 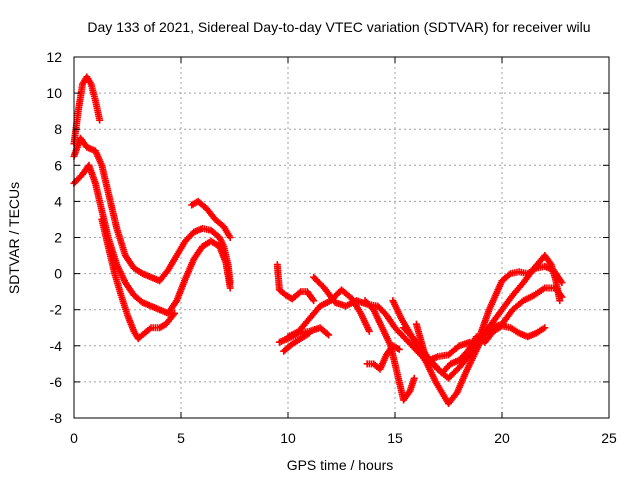 What do you see at coordinates (181, 438) in the screenshot?
I see `x-tick-label: 5` at bounding box center [181, 438].